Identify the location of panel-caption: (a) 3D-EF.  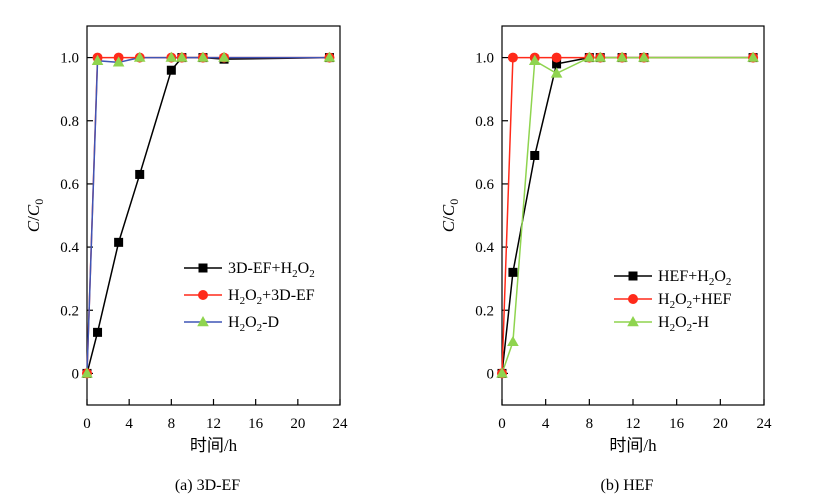
(207, 485).